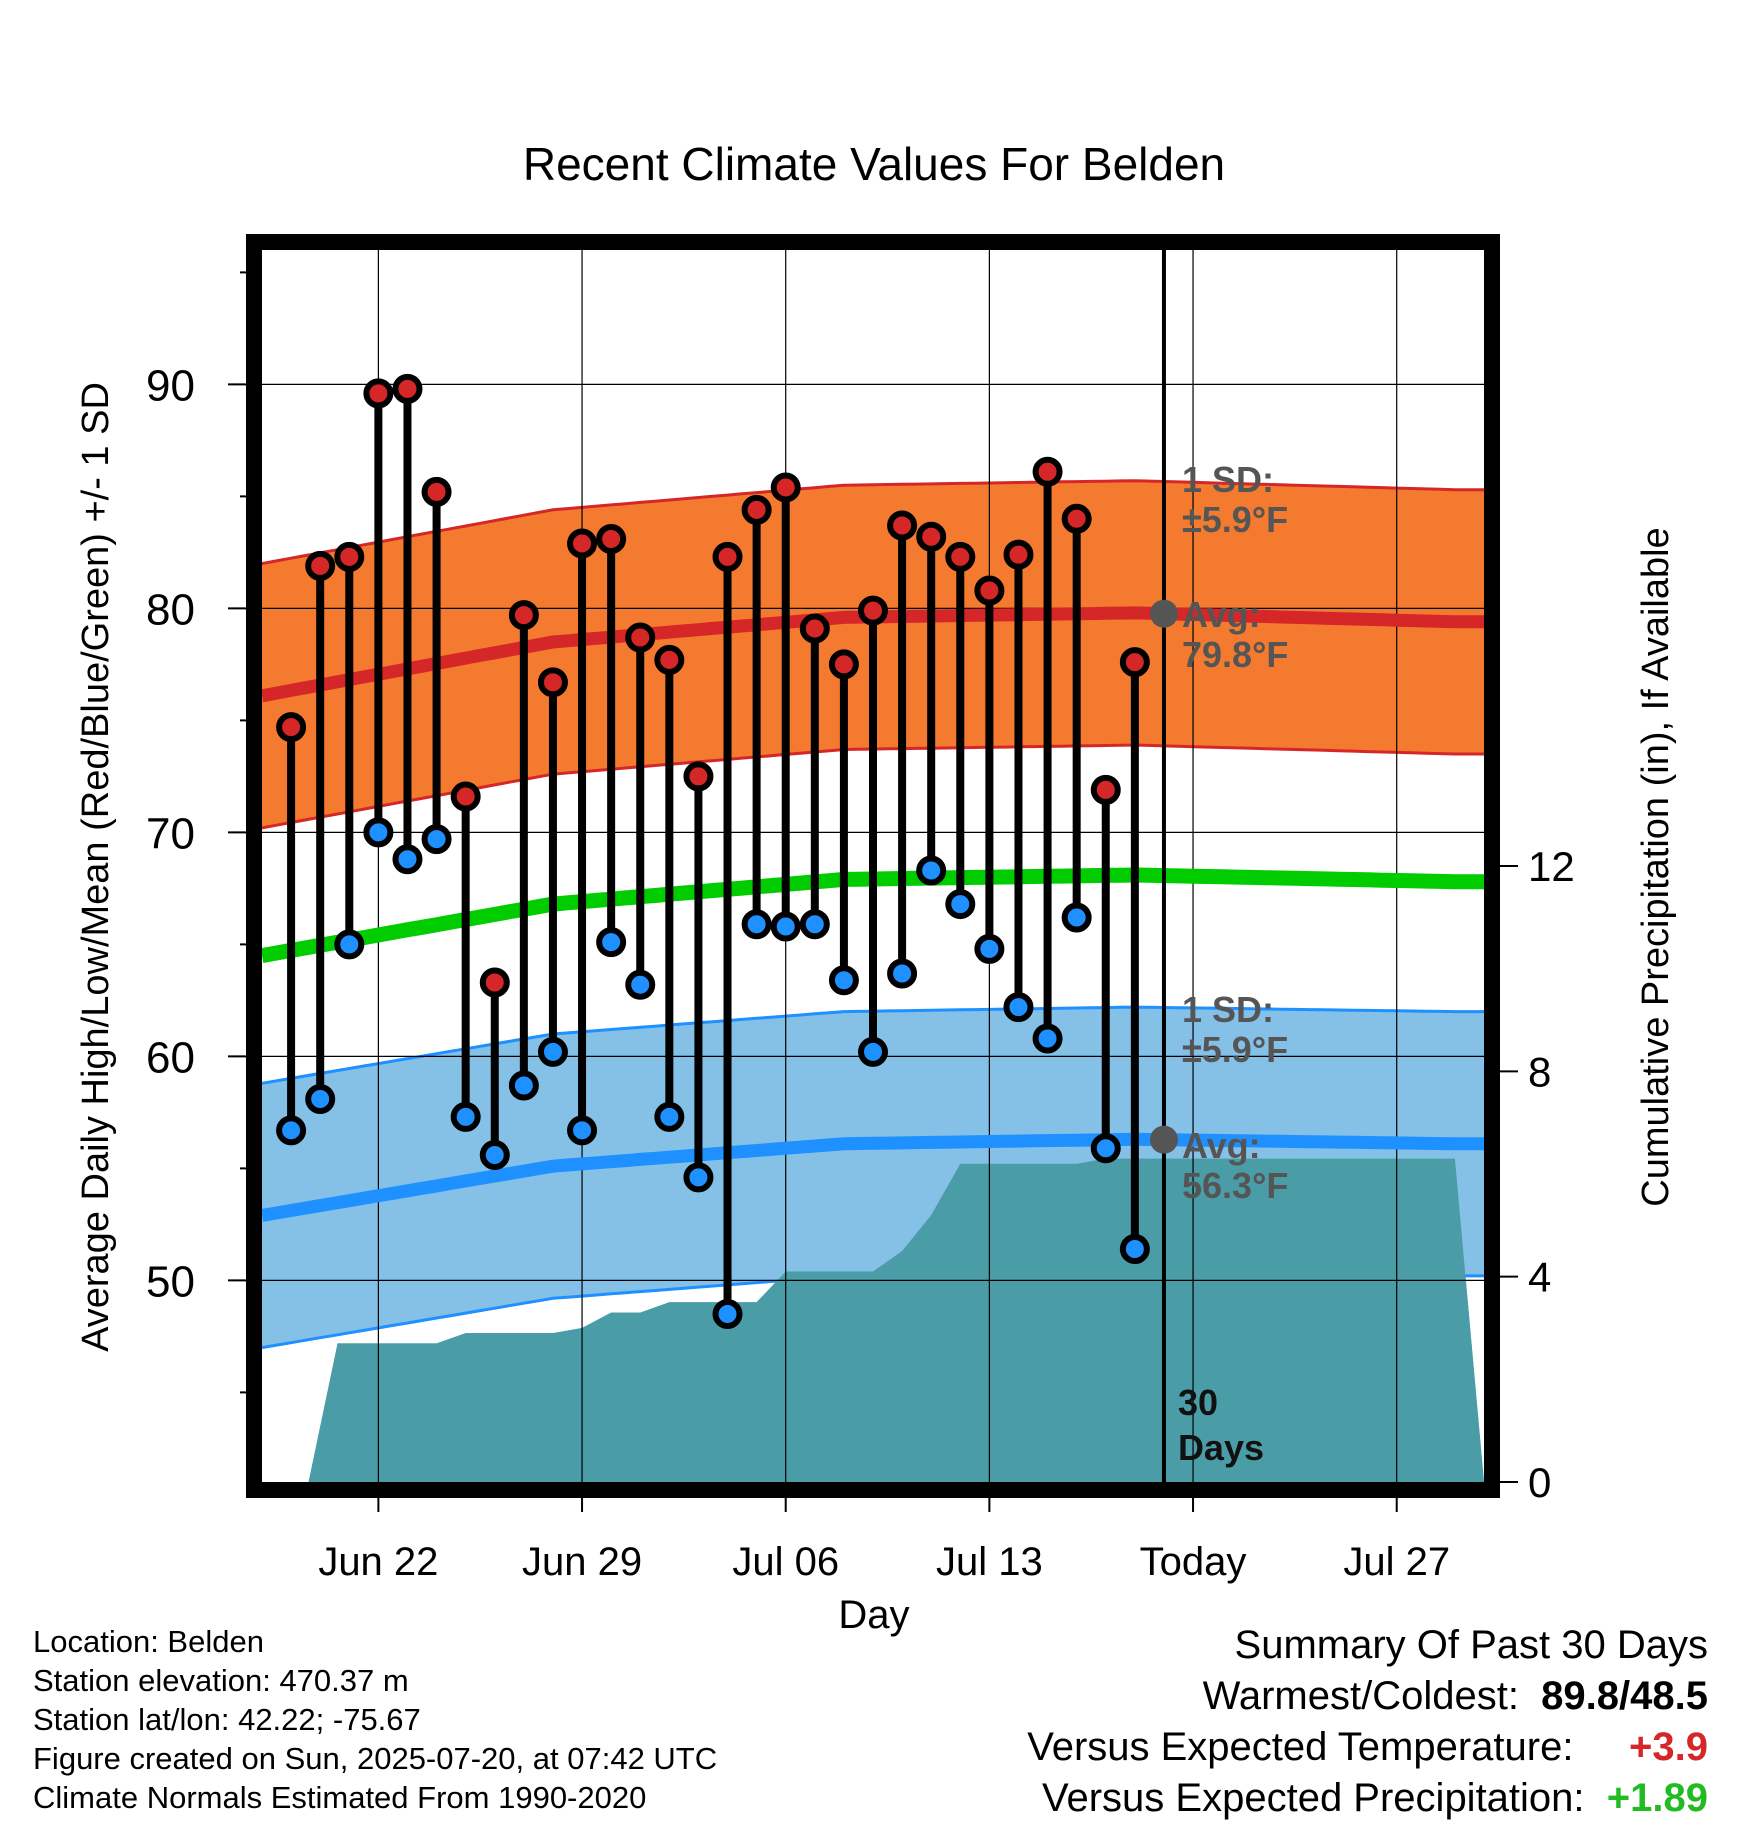 Image resolution: width=1748 pixels, height=1828 pixels. What do you see at coordinates (1313, 1798) in the screenshot?
I see `precip-label: Versus Expected Precipitation:` at bounding box center [1313, 1798].